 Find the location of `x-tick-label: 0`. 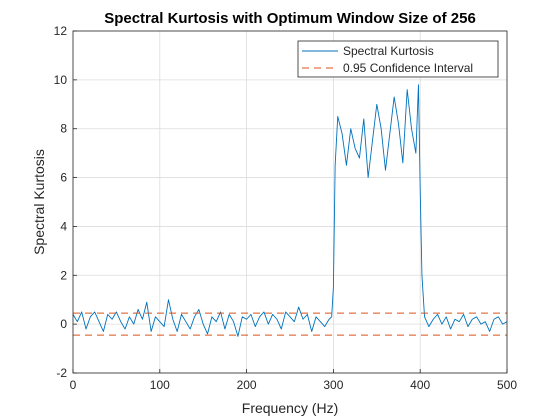

x-tick-label: 0 is located at coordinates (73, 385).